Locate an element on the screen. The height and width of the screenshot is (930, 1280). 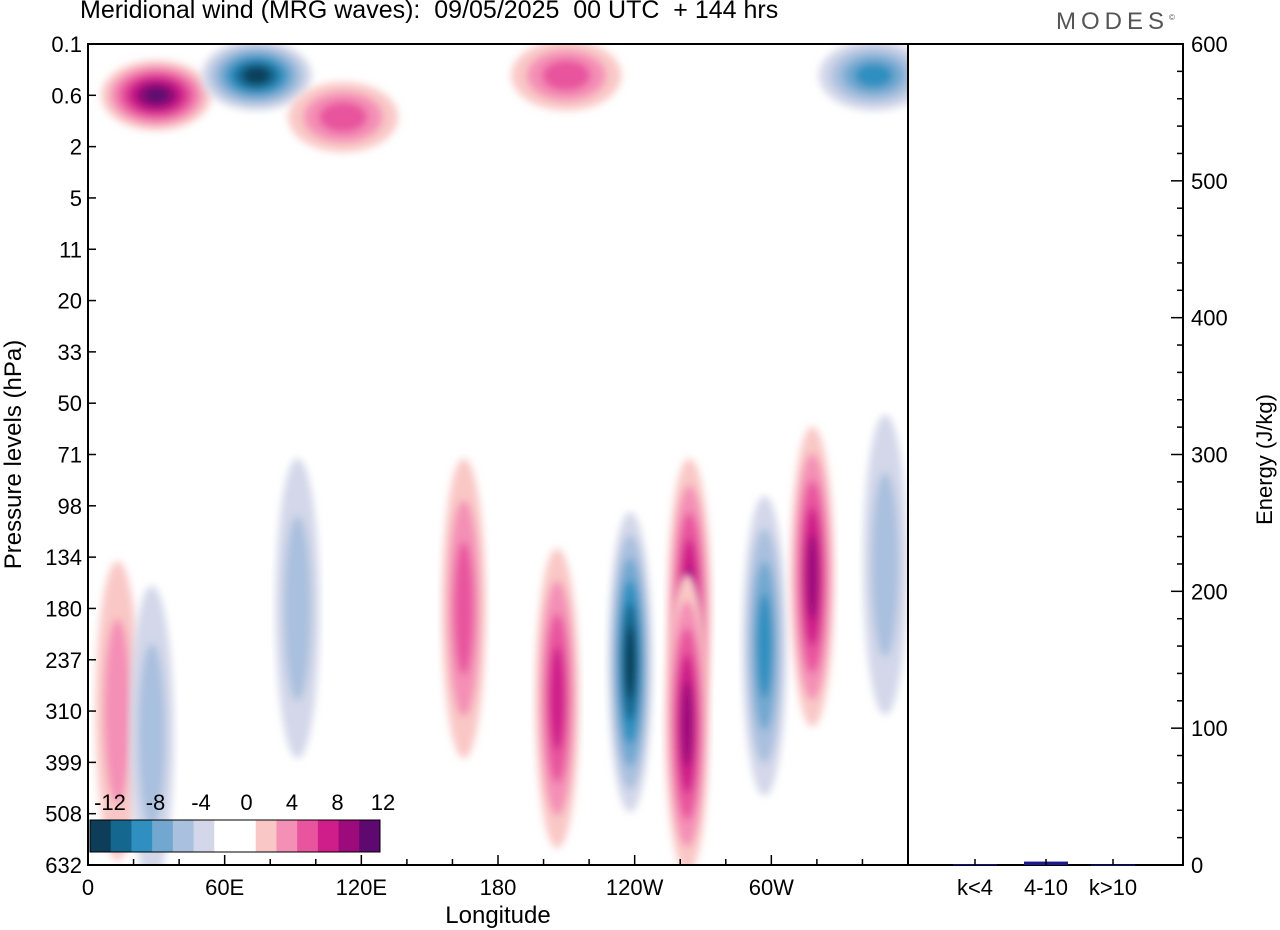
colorbar-label: 8 is located at coordinates (337, 802).